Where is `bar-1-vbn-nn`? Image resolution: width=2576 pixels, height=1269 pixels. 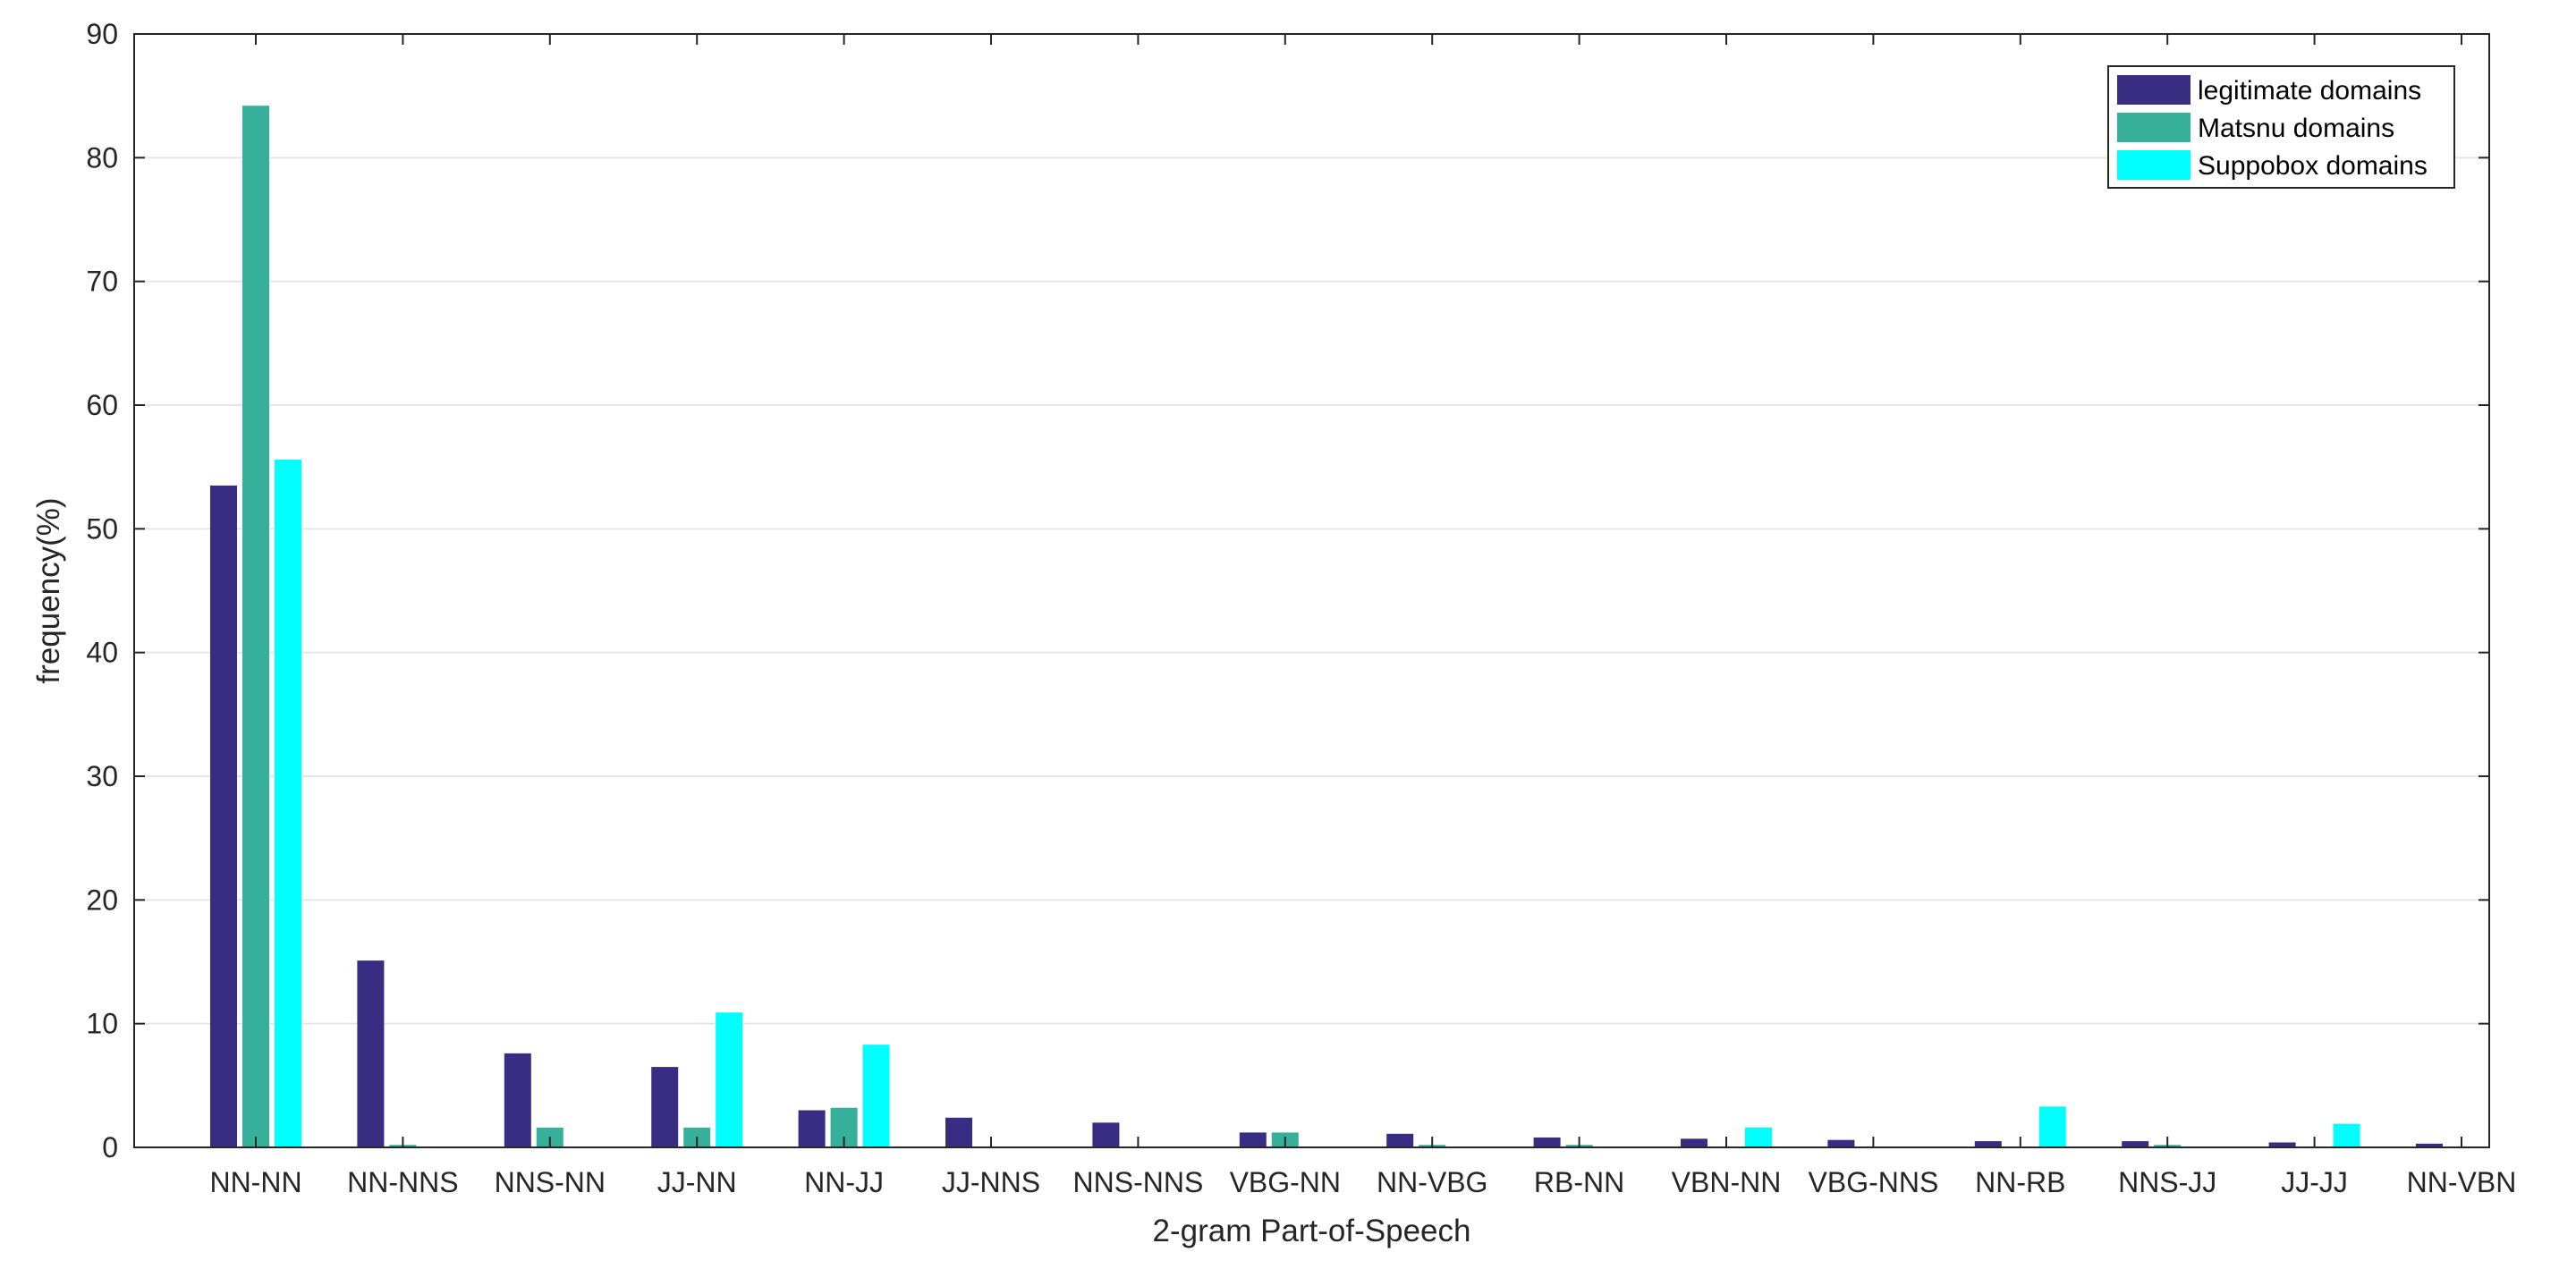
bar-1-vbn-nn is located at coordinates (1694, 1142).